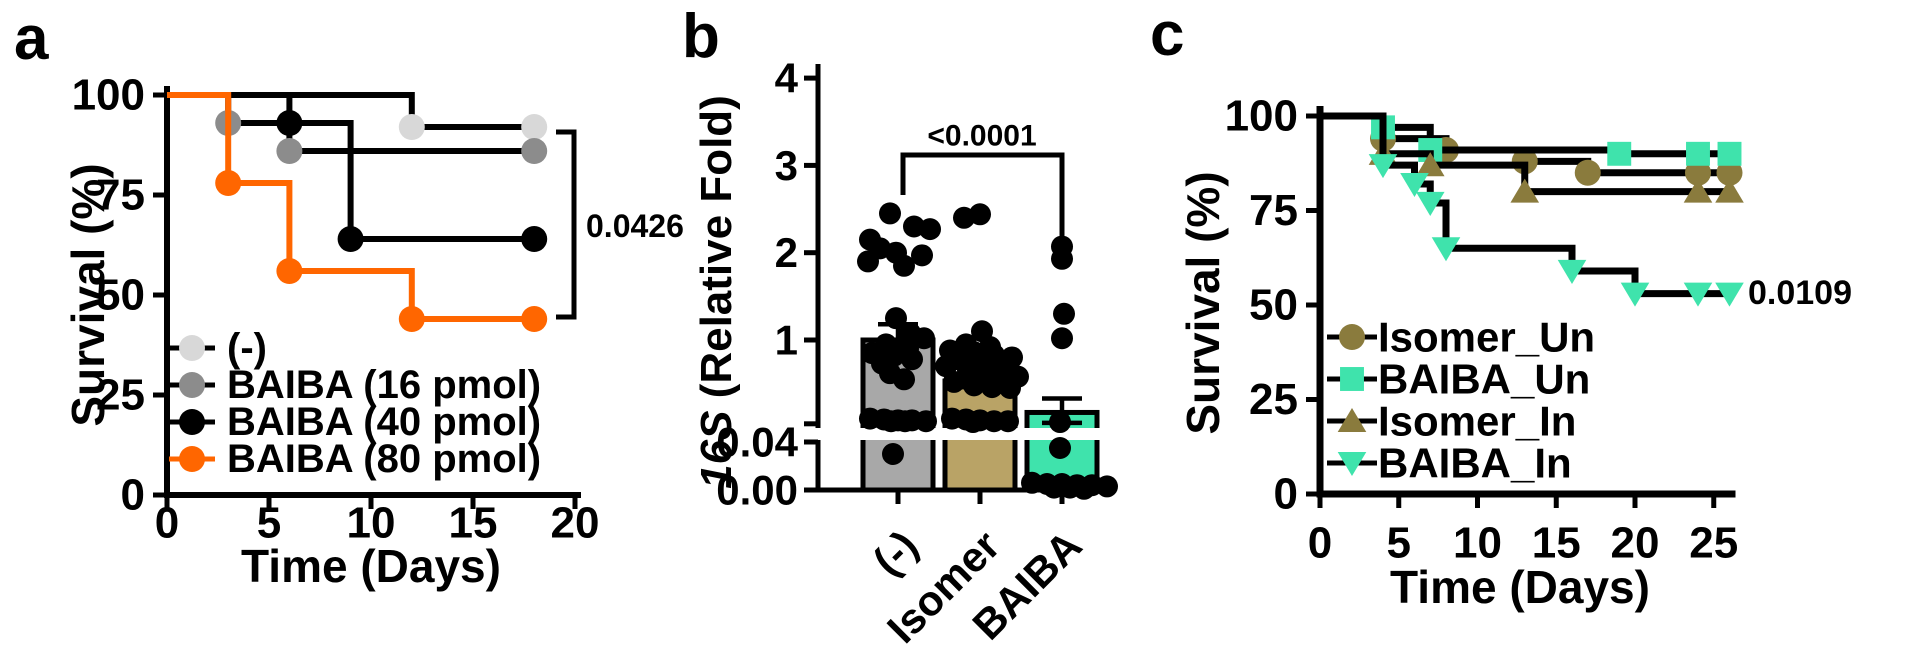 Image resolution: width=1911 pixels, height=659 pixels. Describe the element at coordinates (716, 252) in the screenshot. I see `panel-b-y-axis-title-rest: (Relative Fold)` at that location.